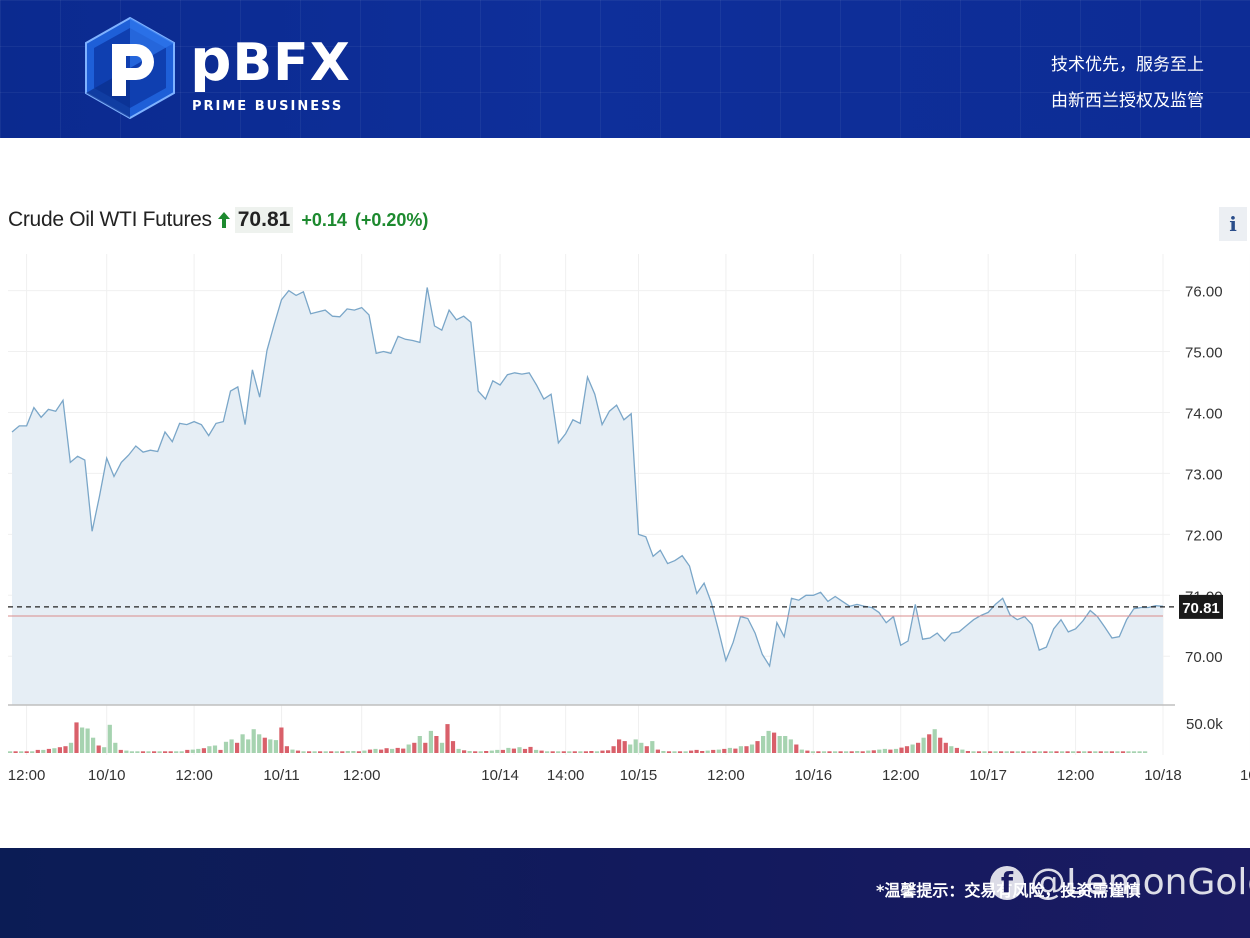 The width and height of the screenshot is (1250, 938). Describe the element at coordinates (1204, 657) in the screenshot. I see `y-tick-label: 70.00` at that location.